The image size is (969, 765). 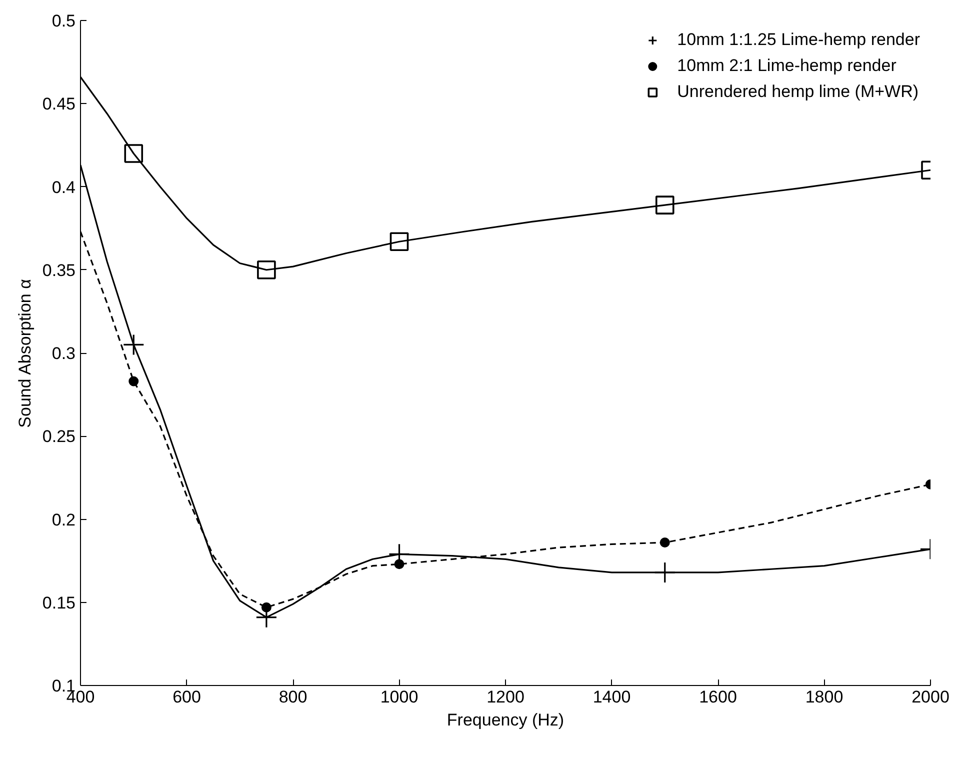 I want to click on x-tick-label: 800, so click(x=293, y=697).